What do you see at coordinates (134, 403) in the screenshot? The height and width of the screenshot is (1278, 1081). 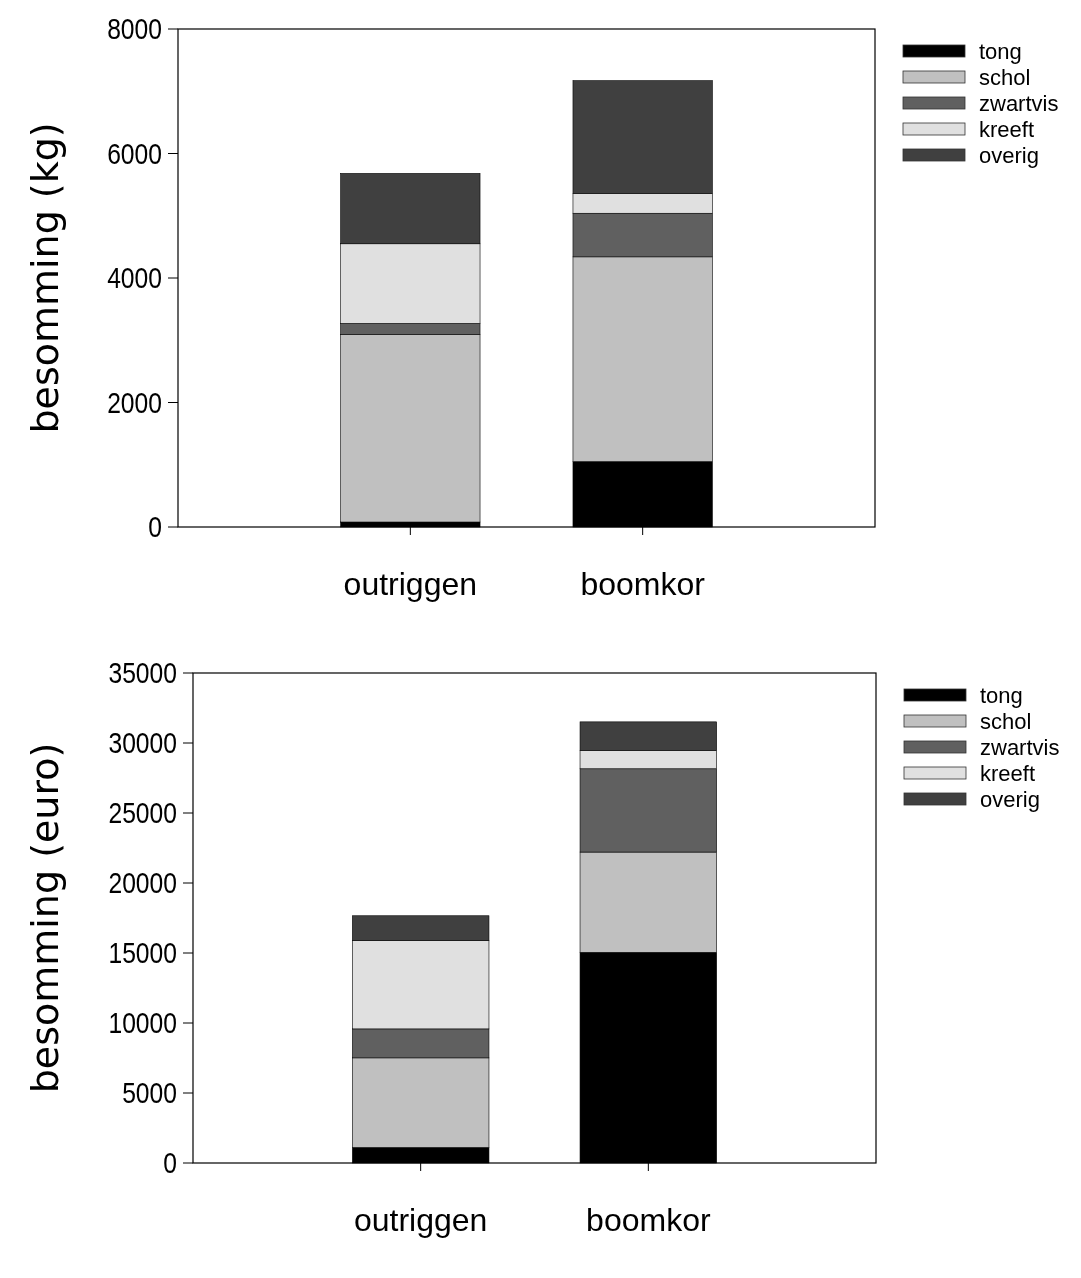 I see `y-tick-label: 2000` at bounding box center [134, 403].